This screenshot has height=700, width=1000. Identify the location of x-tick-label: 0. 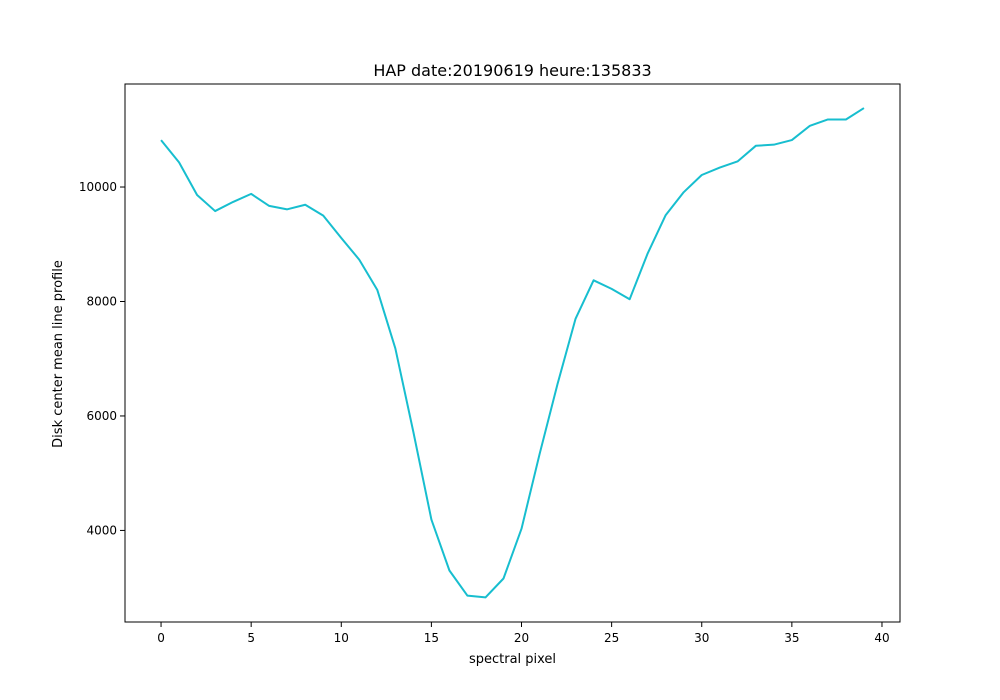
(161, 638).